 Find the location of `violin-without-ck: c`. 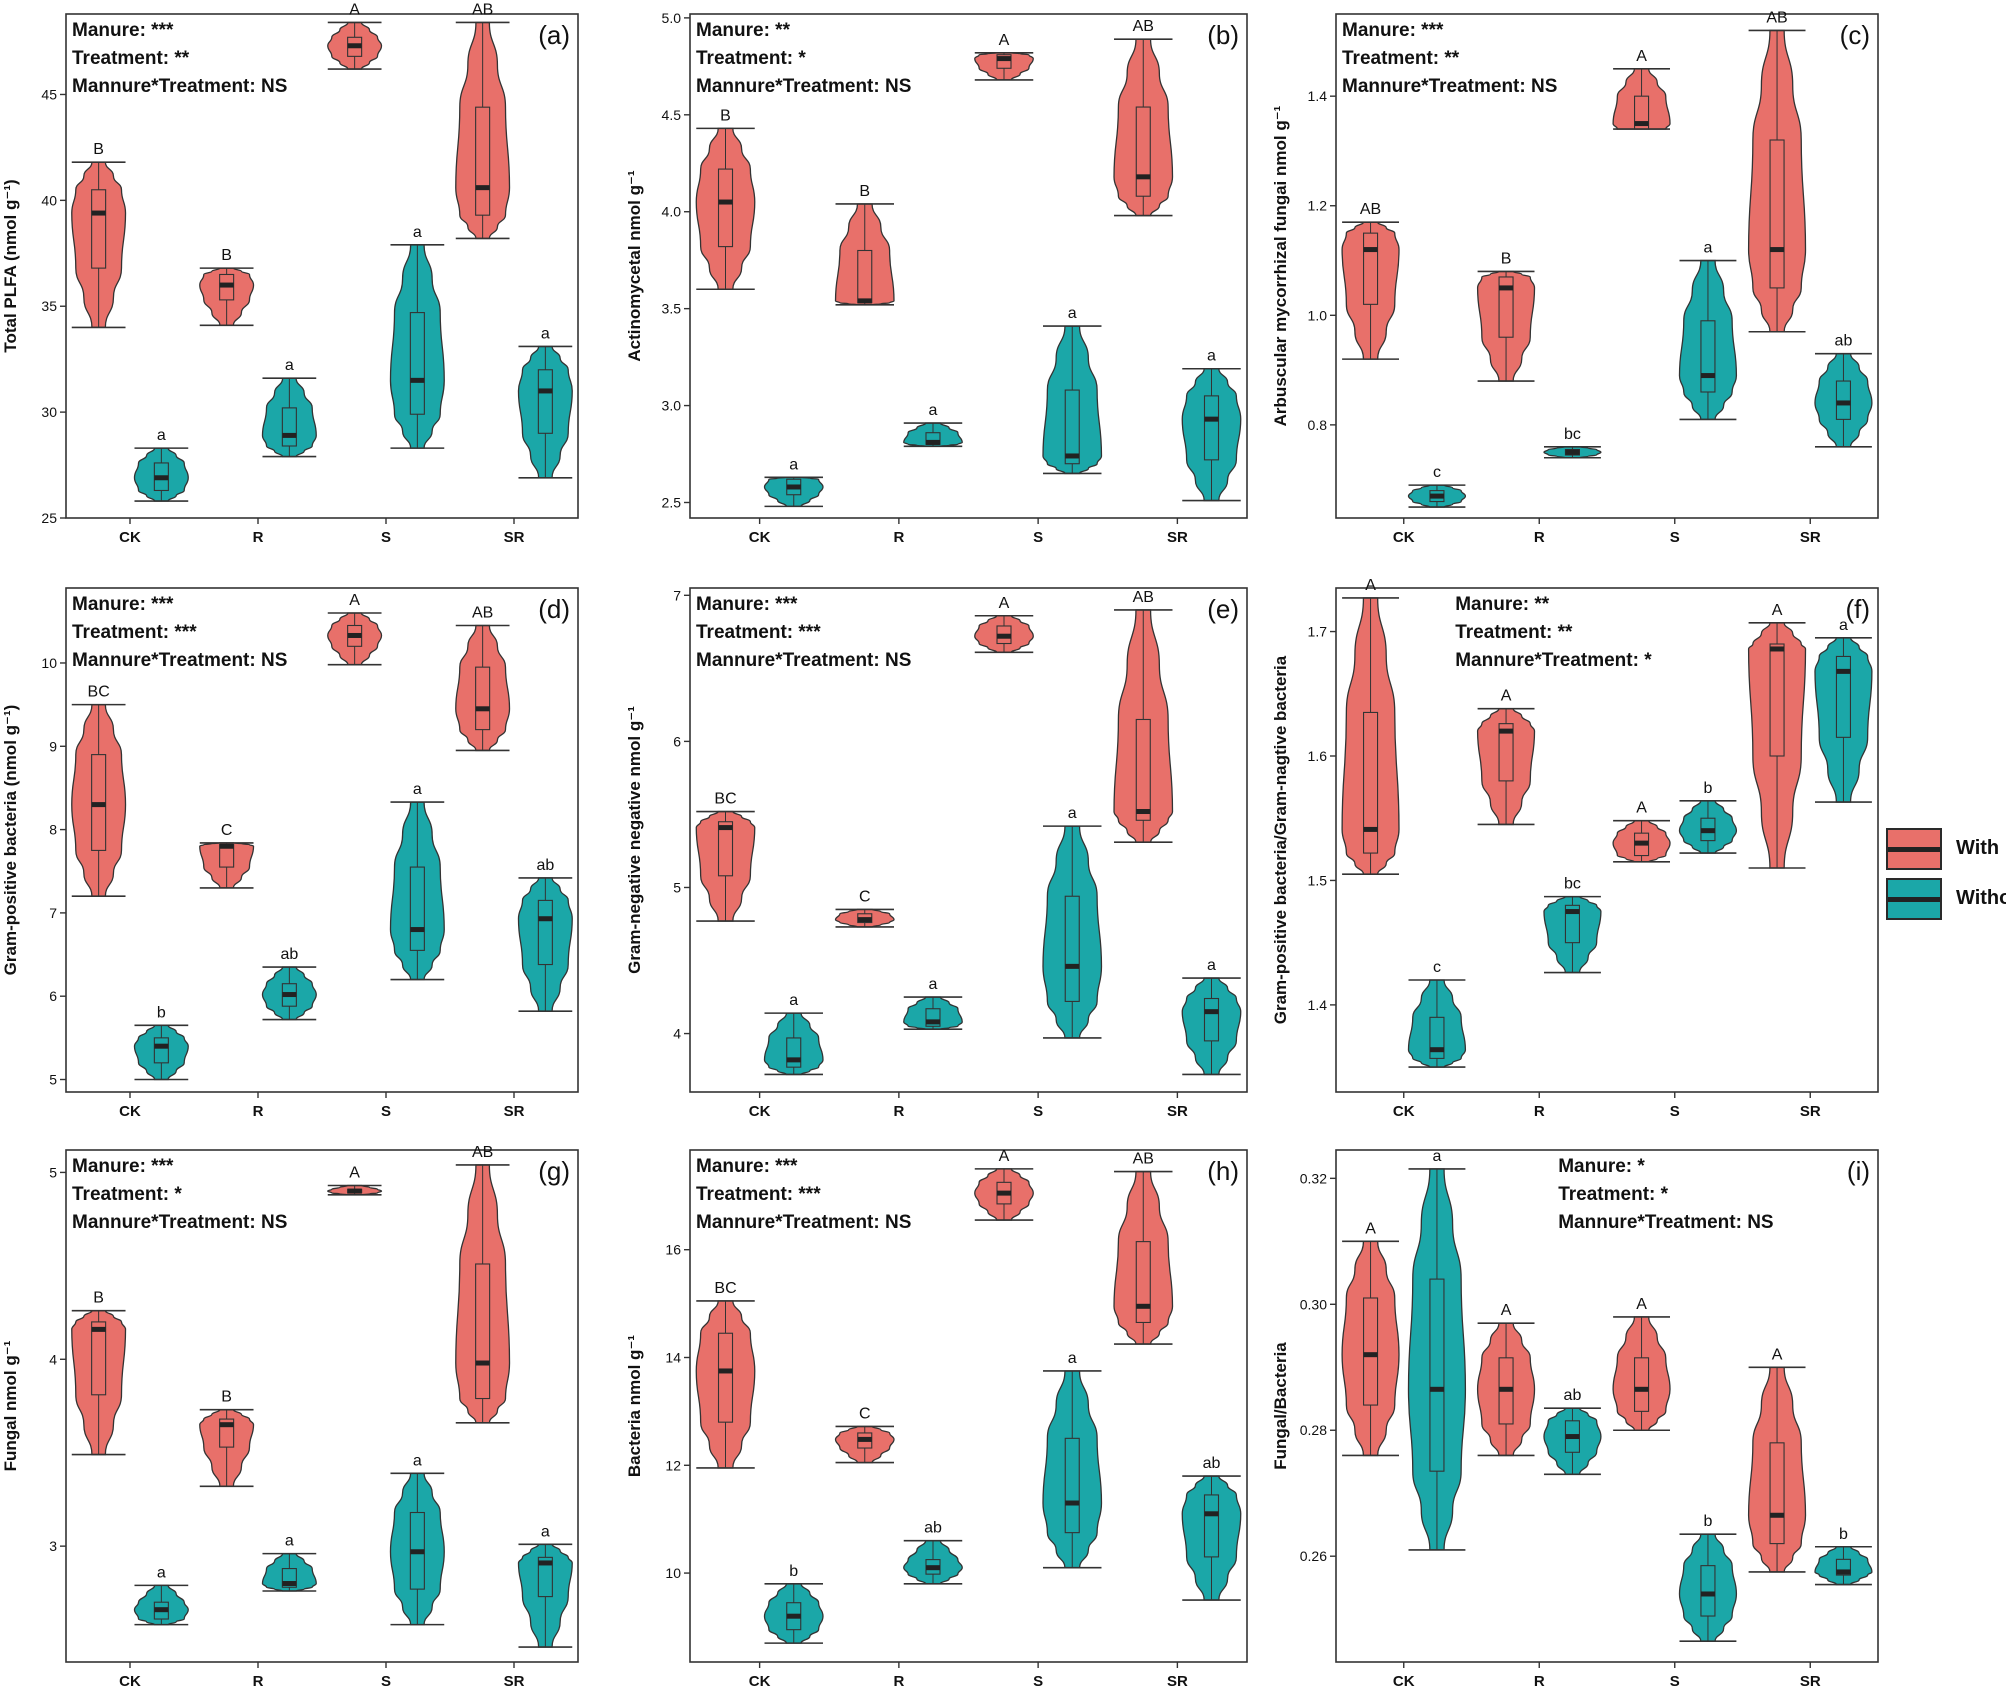

violin-without-ck: c is located at coordinates (1437, 1013).